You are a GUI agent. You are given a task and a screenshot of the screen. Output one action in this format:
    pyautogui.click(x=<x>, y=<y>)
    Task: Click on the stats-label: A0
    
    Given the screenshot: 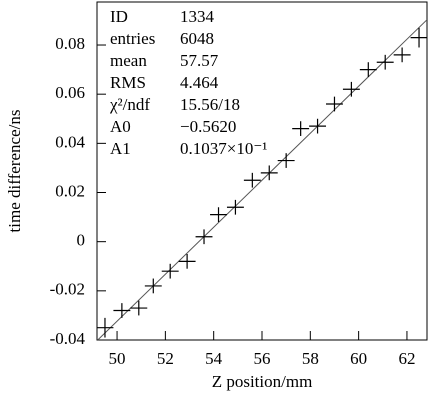 What is the action you would take?
    pyautogui.click(x=120, y=126)
    